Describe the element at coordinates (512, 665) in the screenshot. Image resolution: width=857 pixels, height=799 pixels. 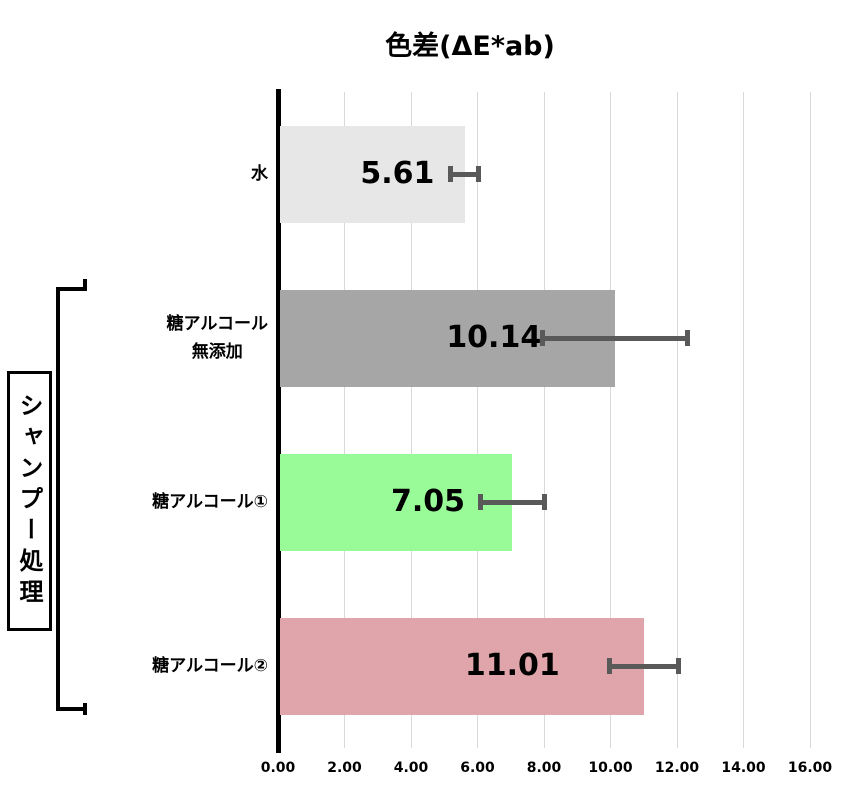
I see `bar-value-label: 11.01` at that location.